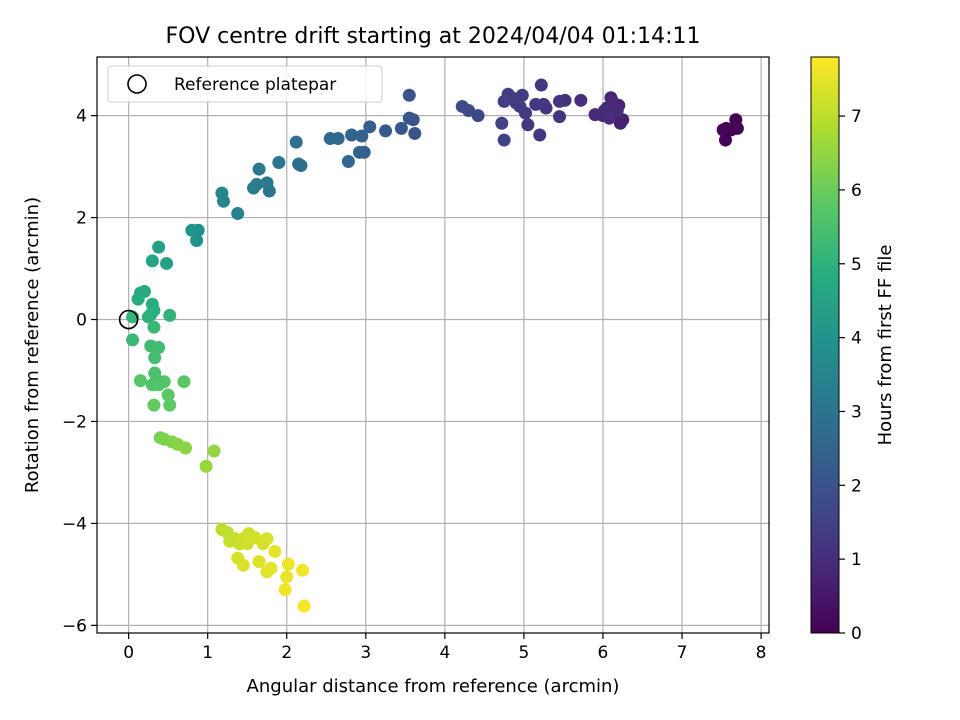 This screenshot has height=720, width=960. I want to click on colorbar-tick-label: 5, so click(856, 265).